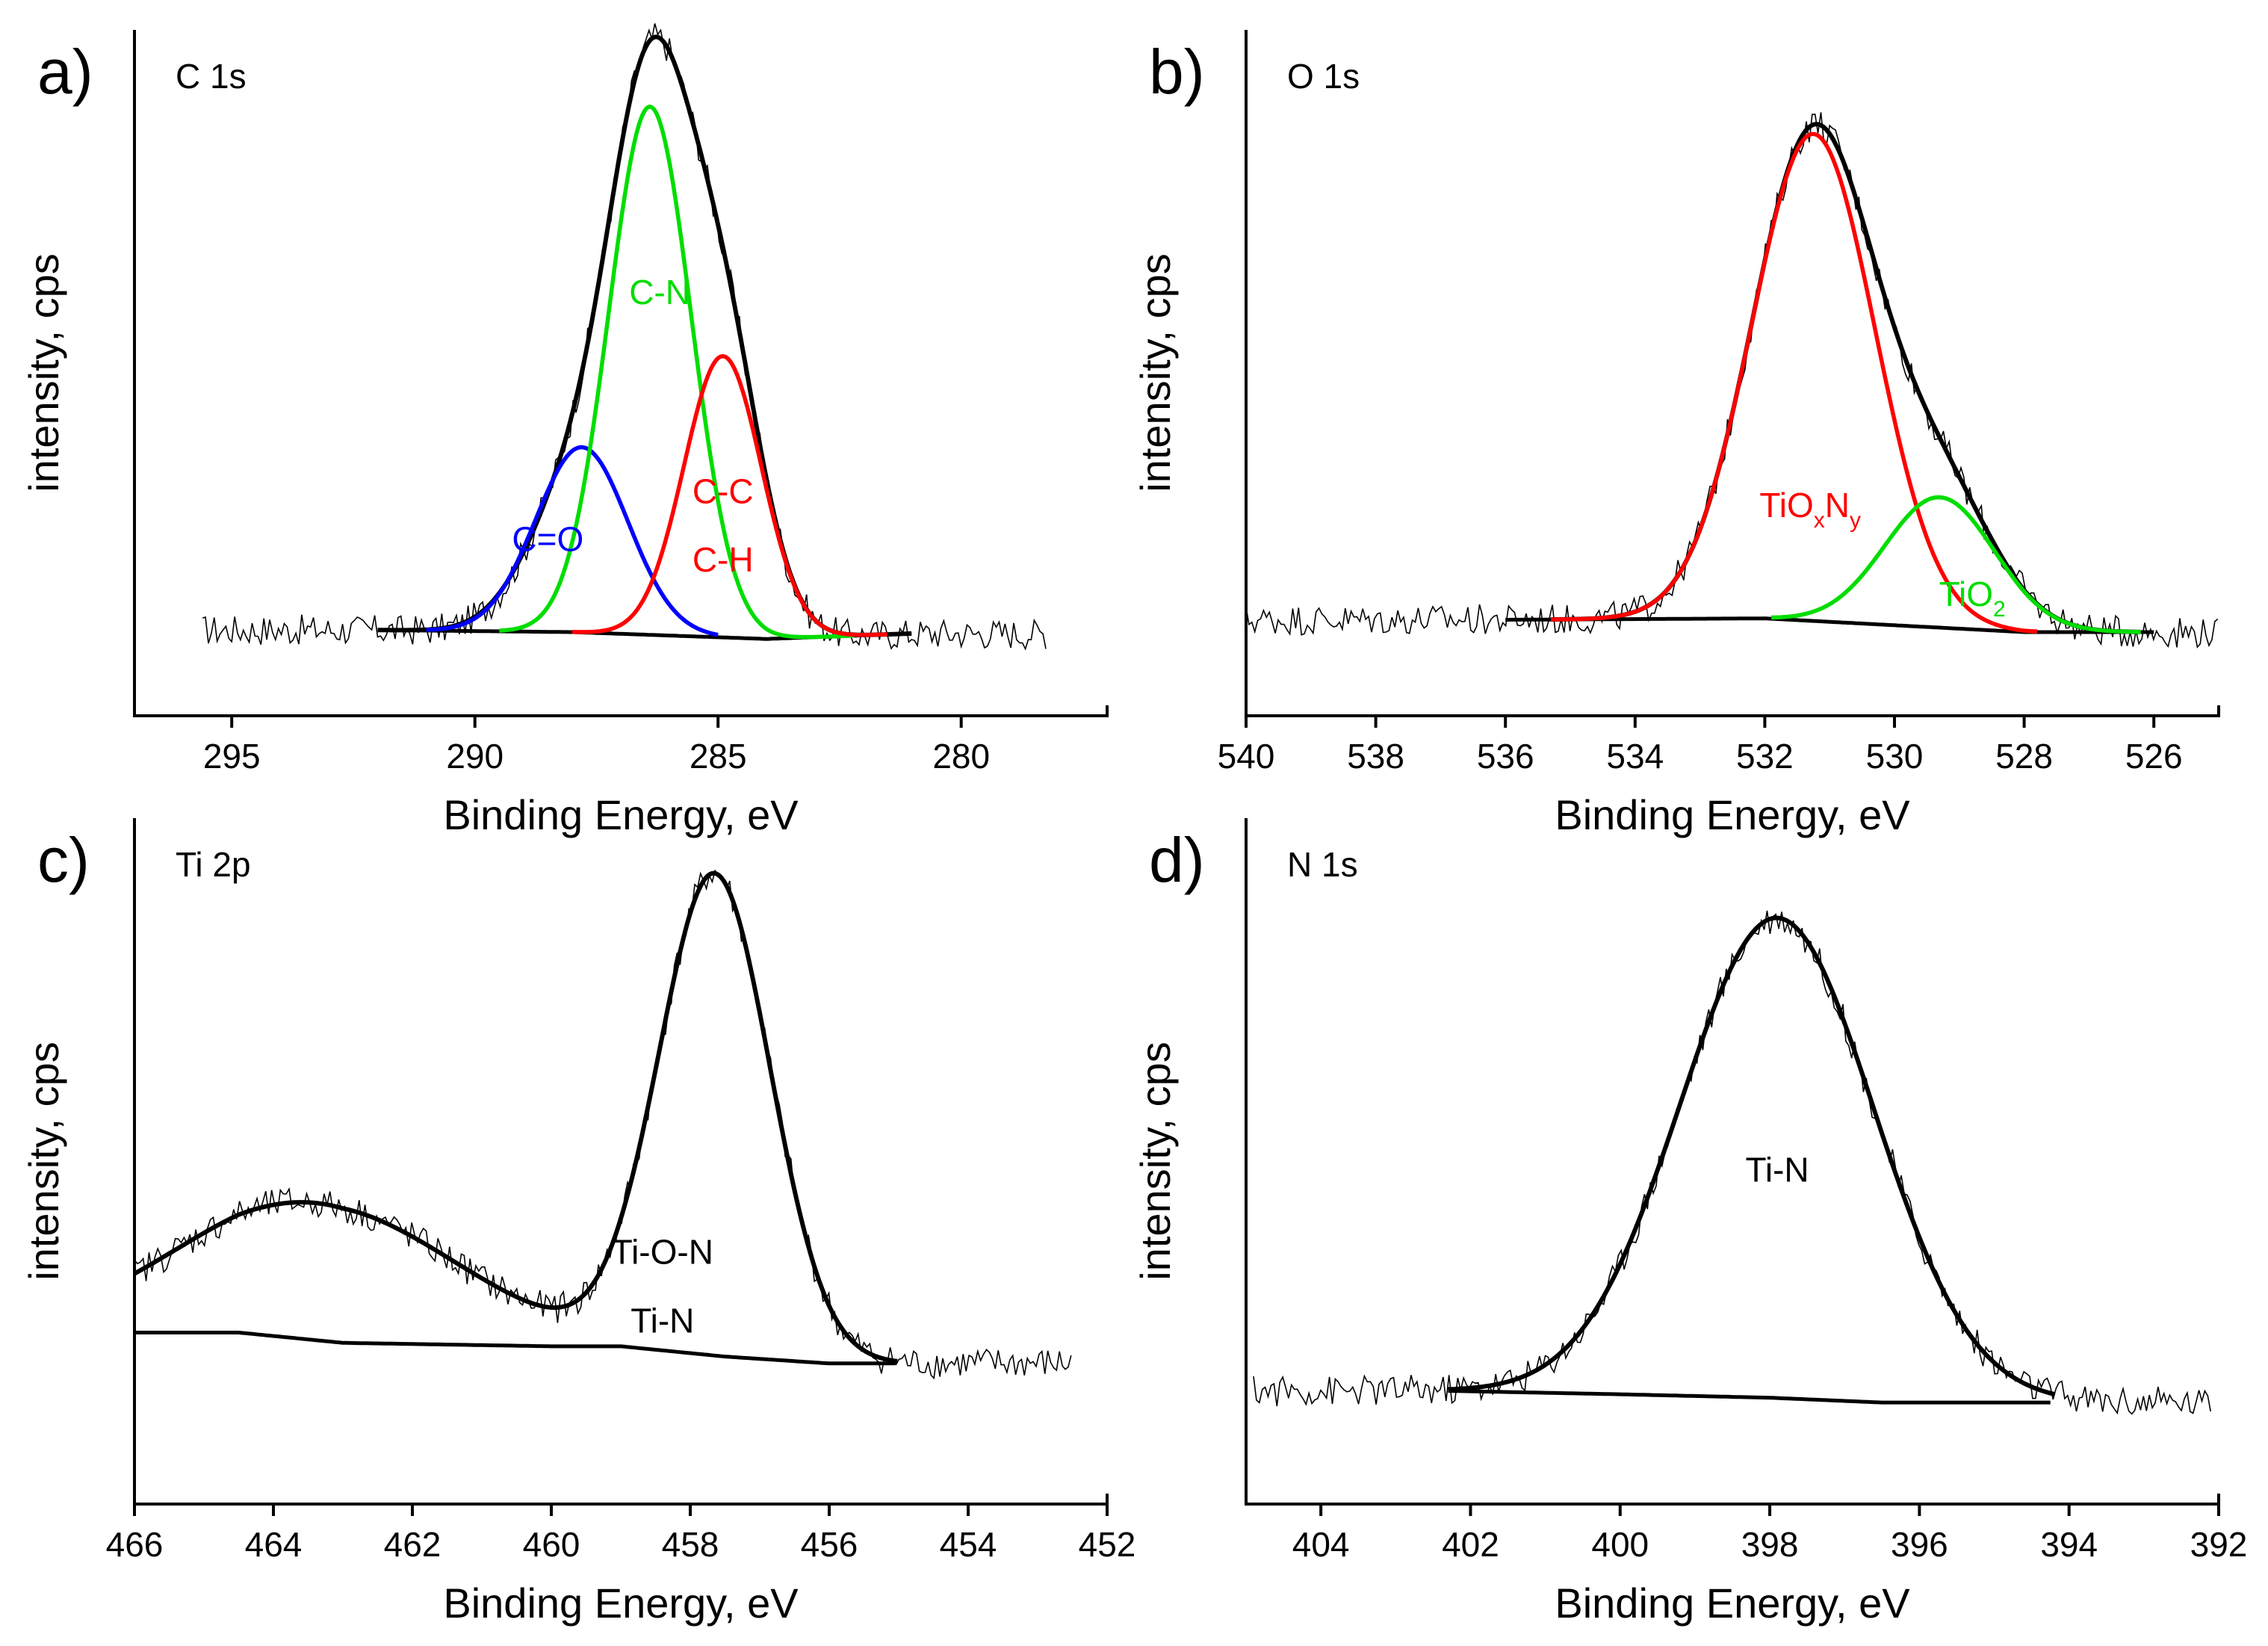 The width and height of the screenshot is (2268, 1646). I want to click on x-tick-label: 402, so click(1470, 1544).